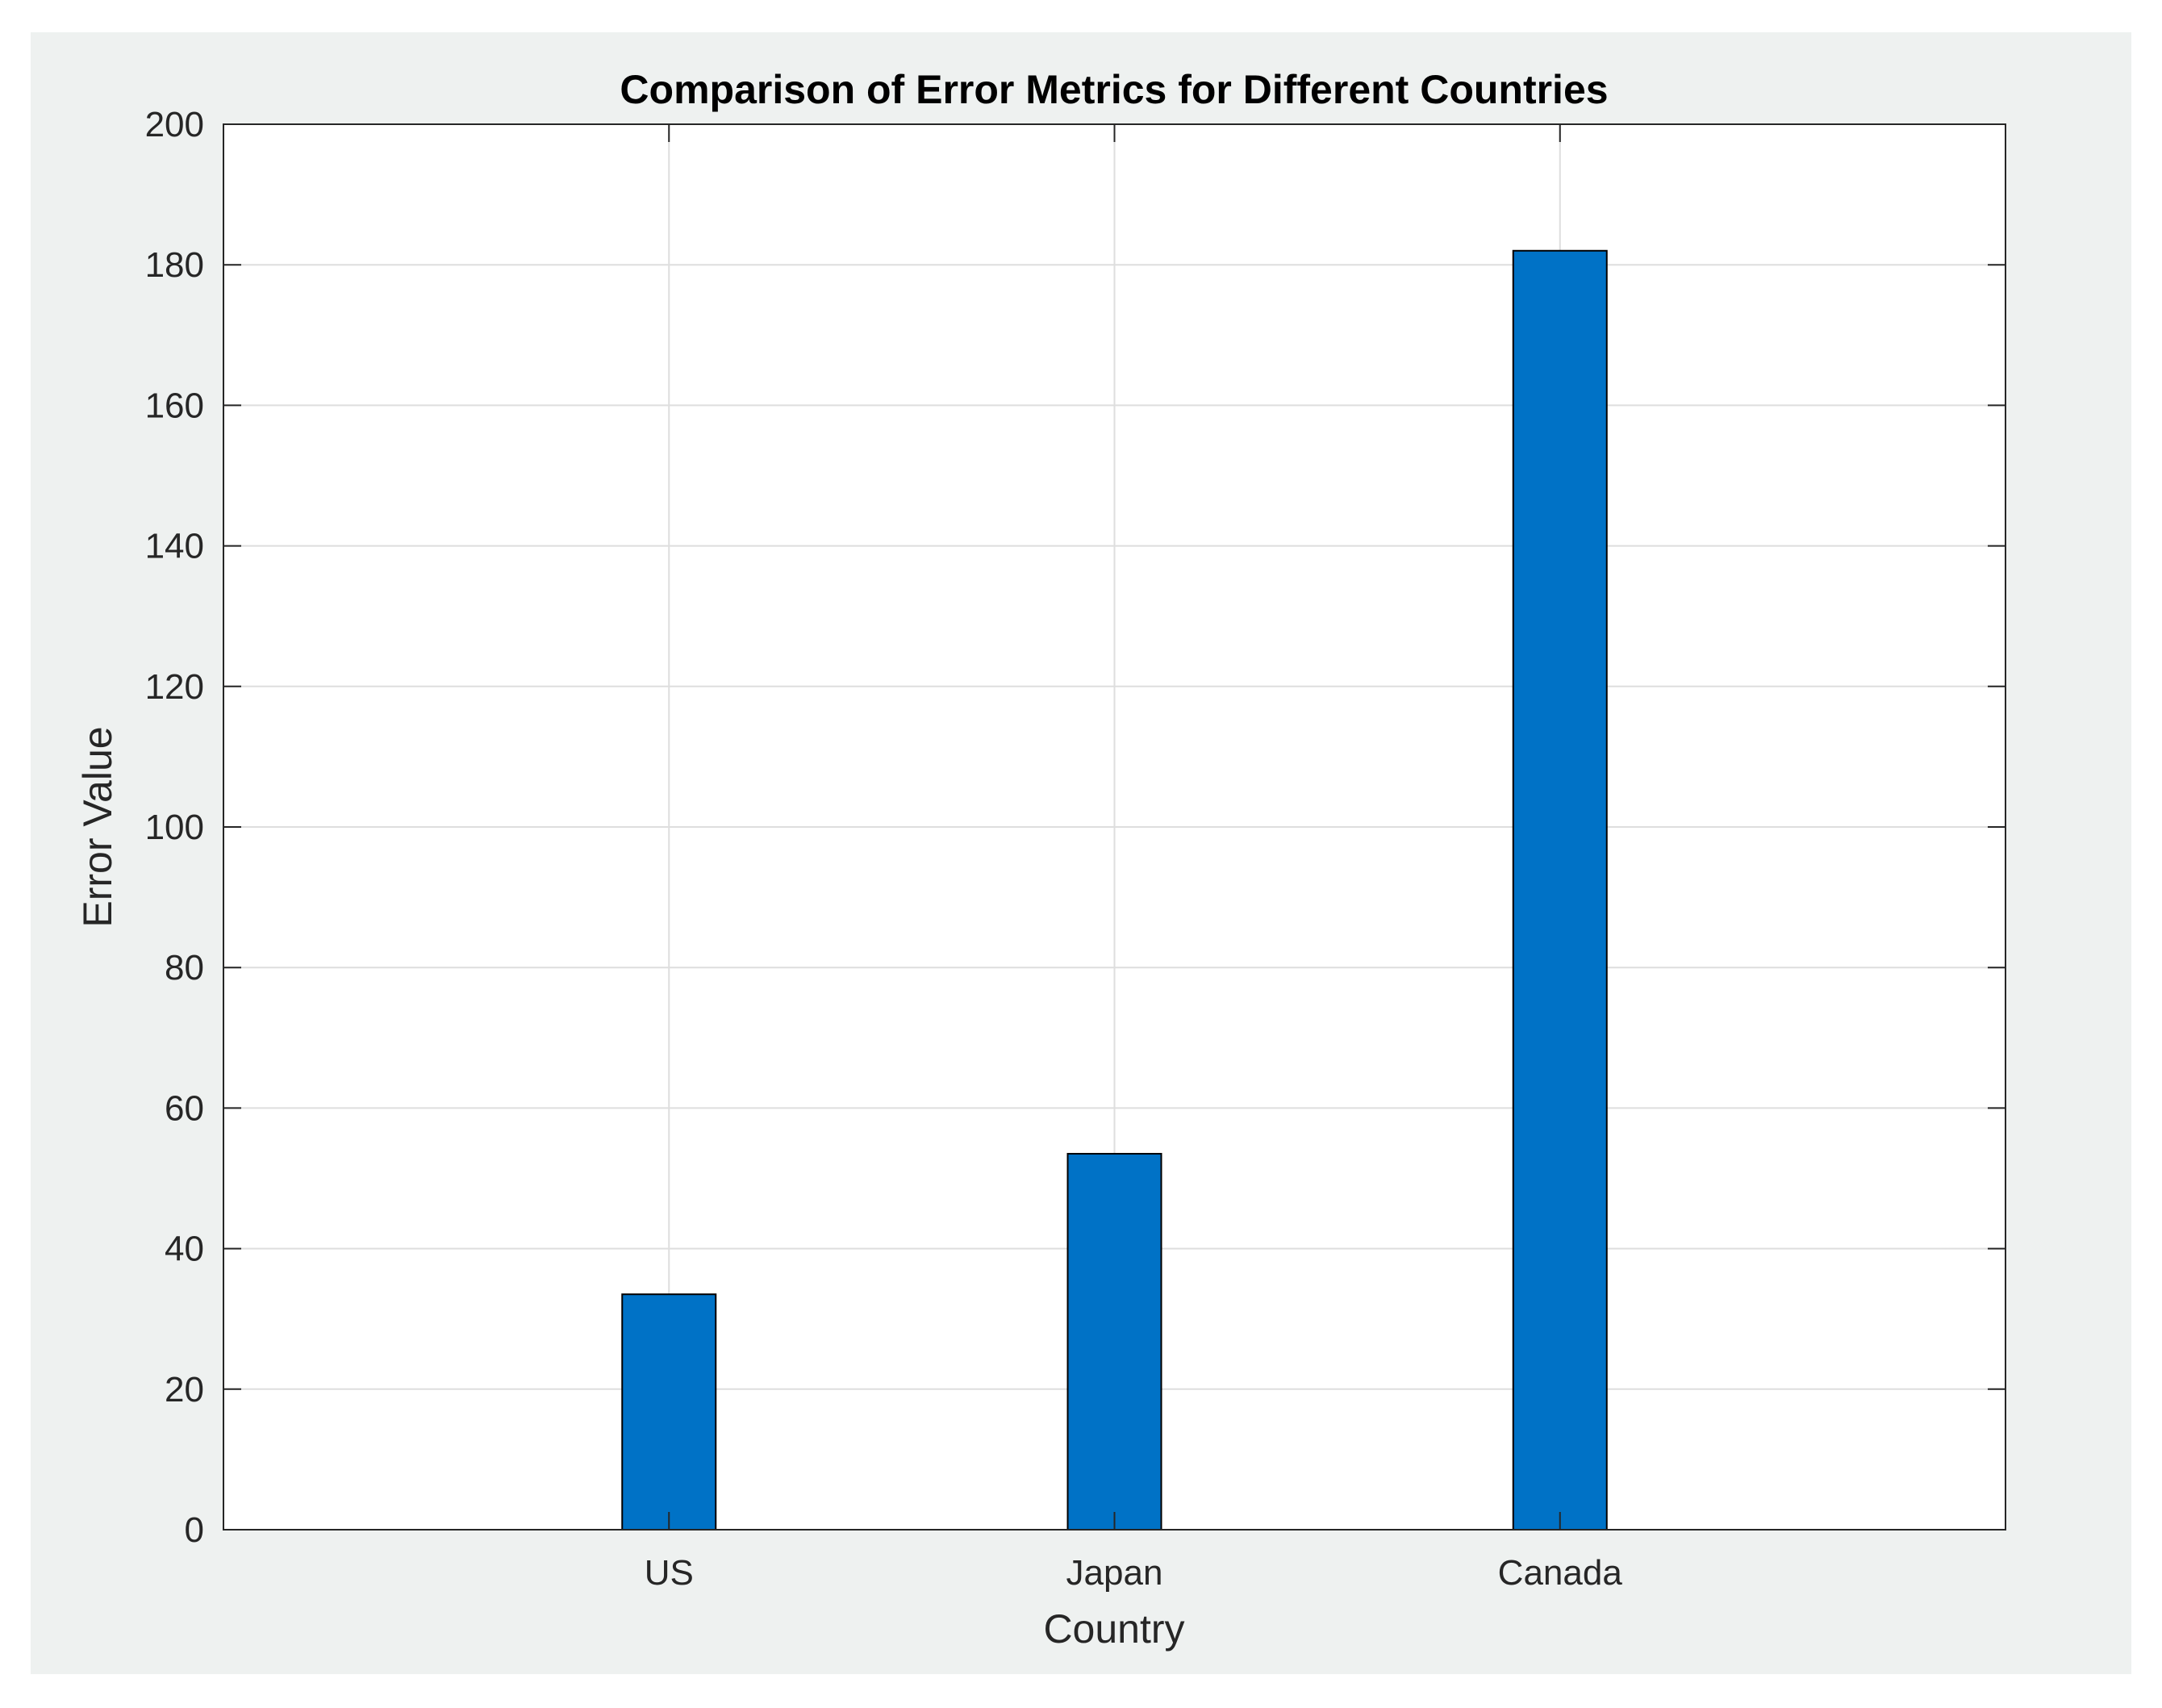 Image resolution: width=2162 pixels, height=1708 pixels. I want to click on y-tick-label: 180, so click(174, 265).